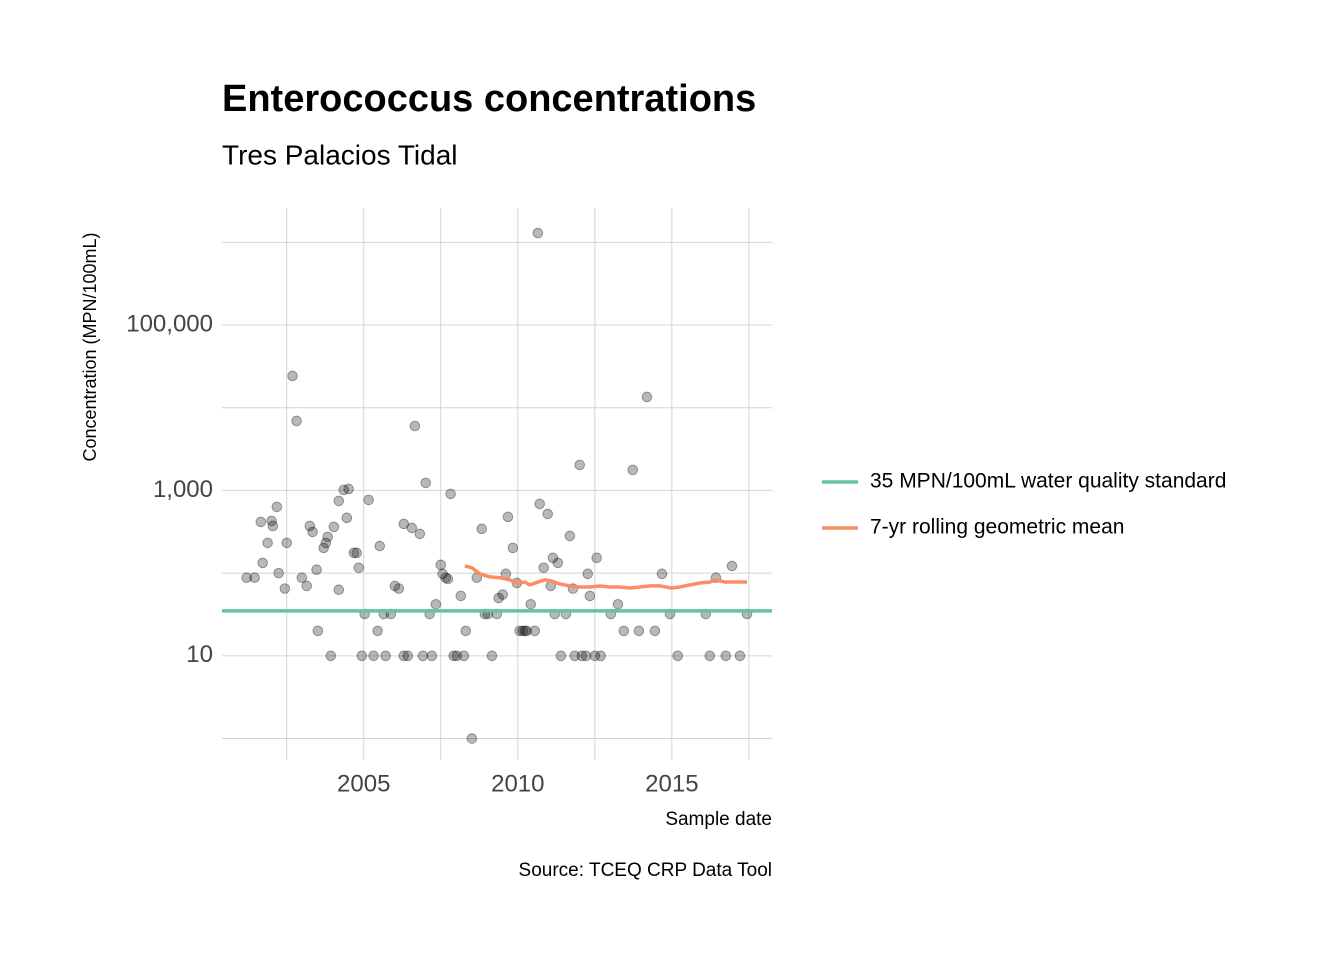 The height and width of the screenshot is (960, 1344). Describe the element at coordinates (645, 870) in the screenshot. I see `caption: Source: TCEQ CRP Data Tool` at that location.